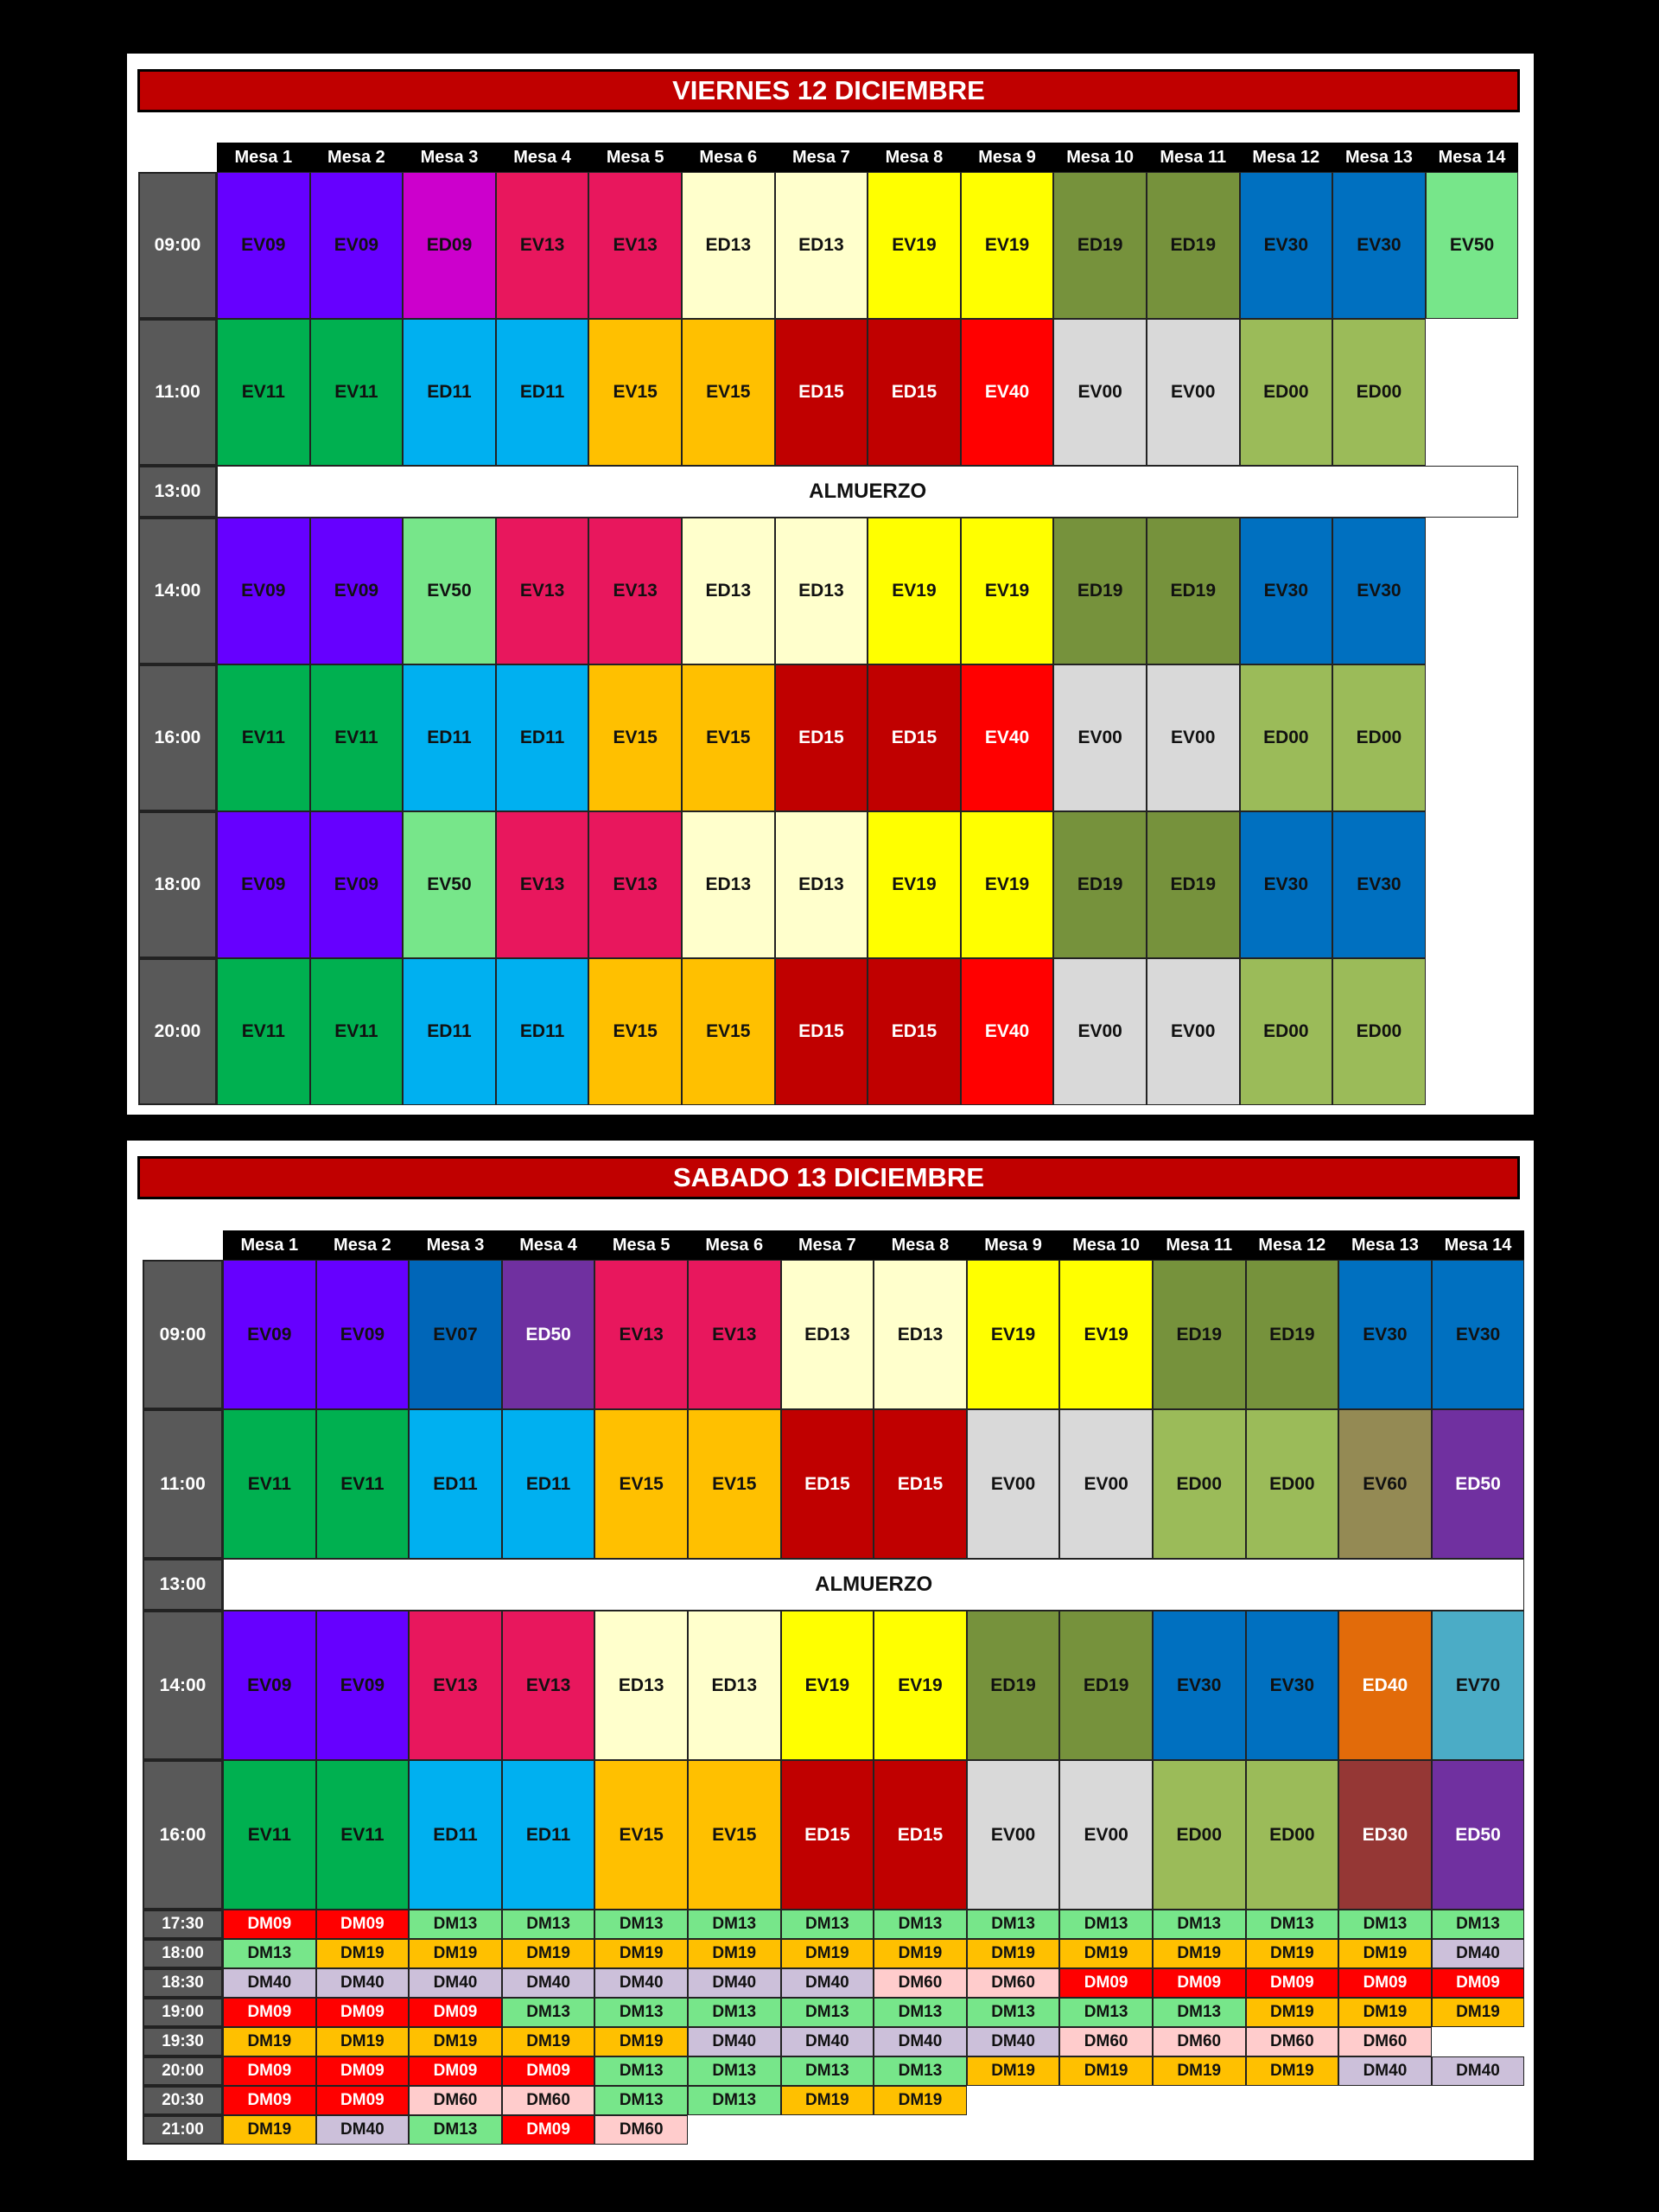  What do you see at coordinates (183, 2100) in the screenshot?
I see `time-label: 20:30` at bounding box center [183, 2100].